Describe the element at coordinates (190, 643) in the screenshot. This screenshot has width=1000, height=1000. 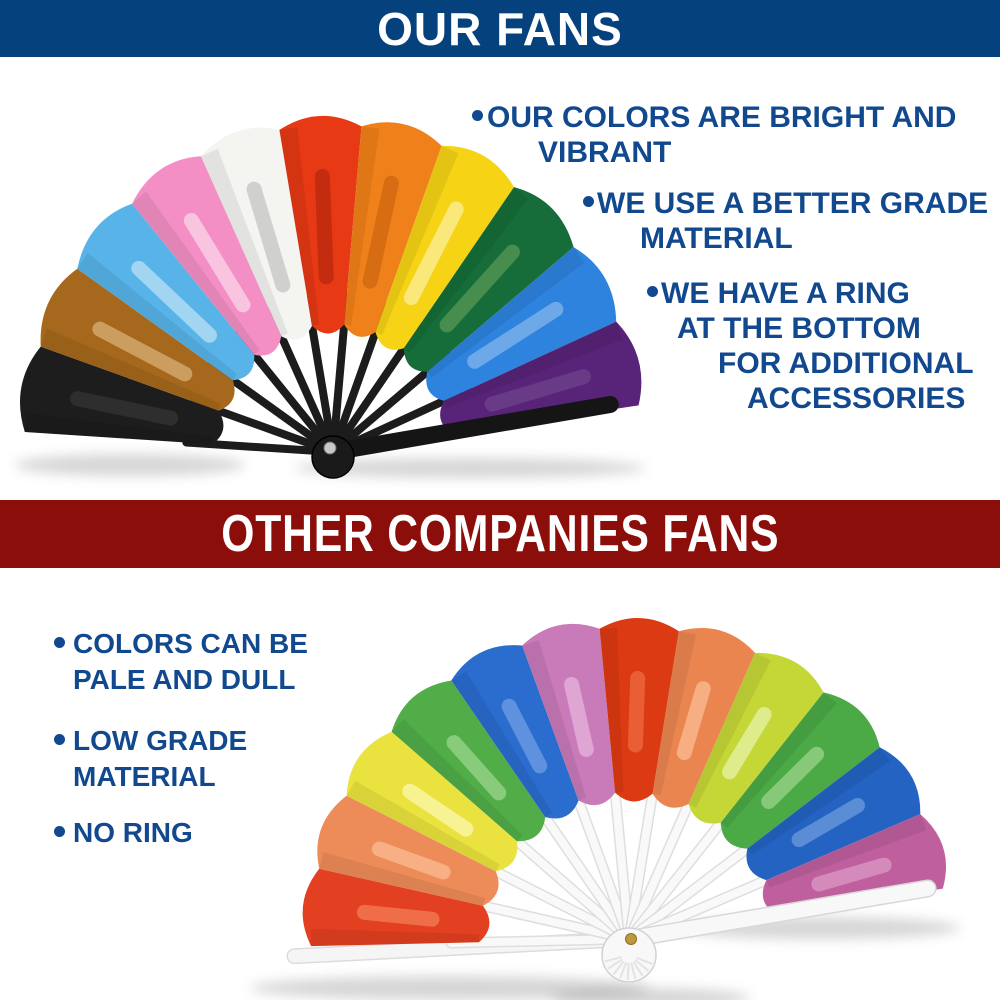
I see `bullet-line: COLORS CAN BE` at that location.